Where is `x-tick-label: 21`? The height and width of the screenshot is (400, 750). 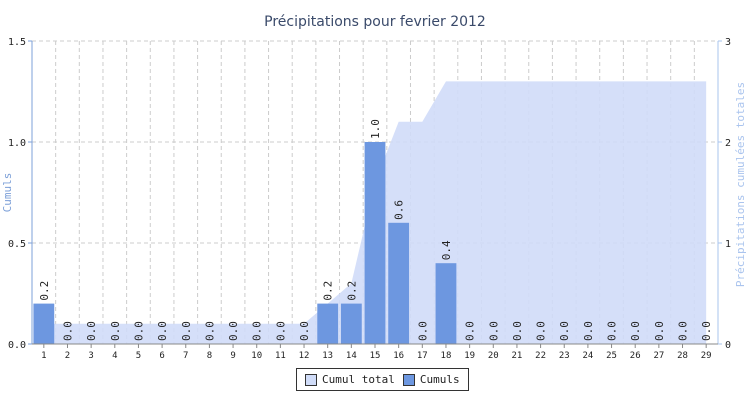 x-tick-label: 21 is located at coordinates (517, 356).